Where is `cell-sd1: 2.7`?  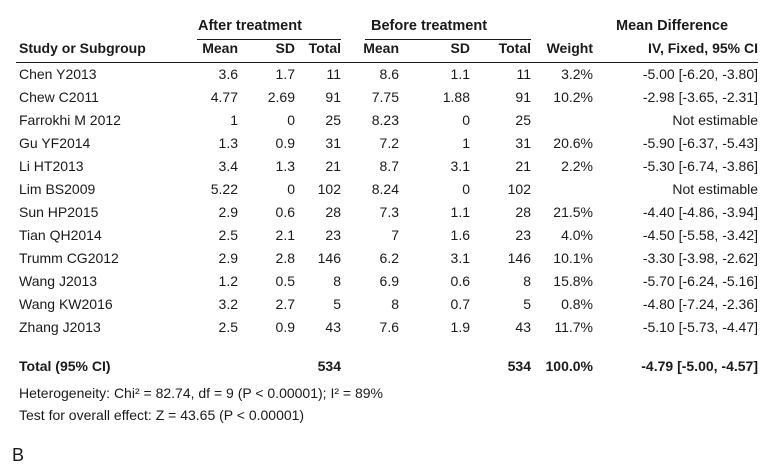 cell-sd1: 2.7 is located at coordinates (285, 304).